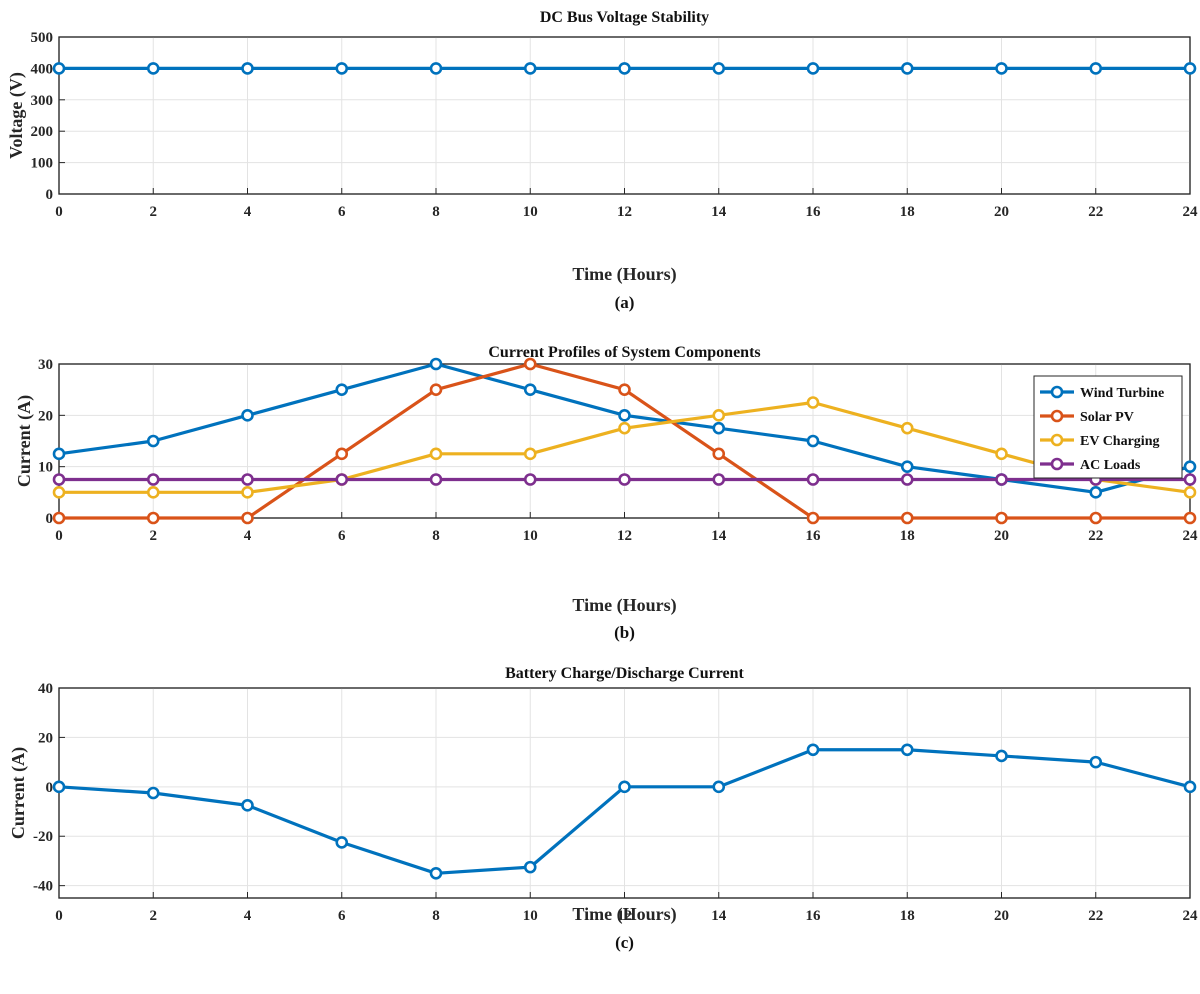 The image size is (1200, 994). I want to click on y-tick-label: 10, so click(45, 468).